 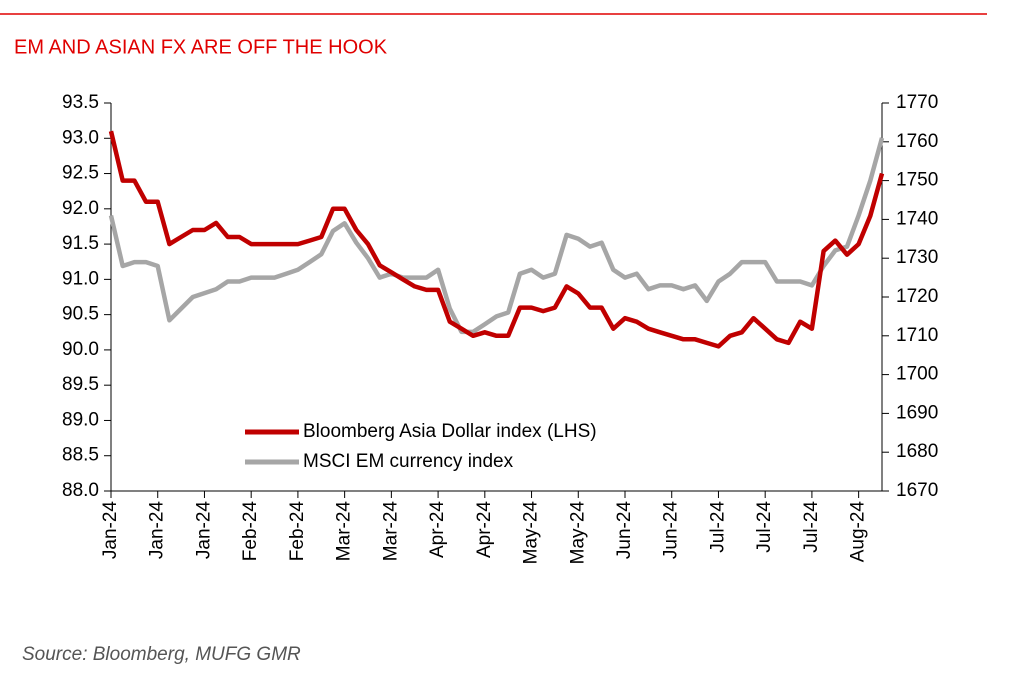 What do you see at coordinates (161, 654) in the screenshot?
I see `source-note: Source: Bloomberg, MUFG GMR` at bounding box center [161, 654].